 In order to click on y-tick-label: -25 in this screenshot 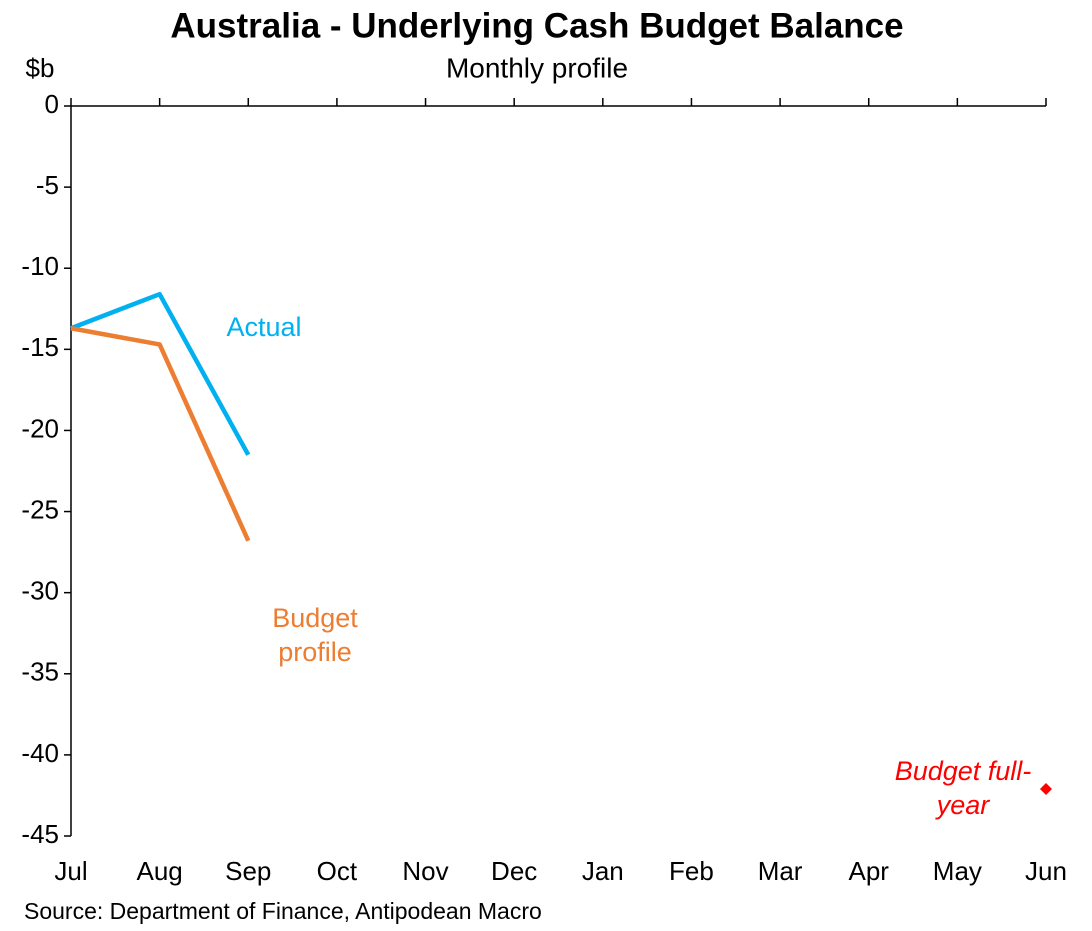, I will do `click(40, 509)`.